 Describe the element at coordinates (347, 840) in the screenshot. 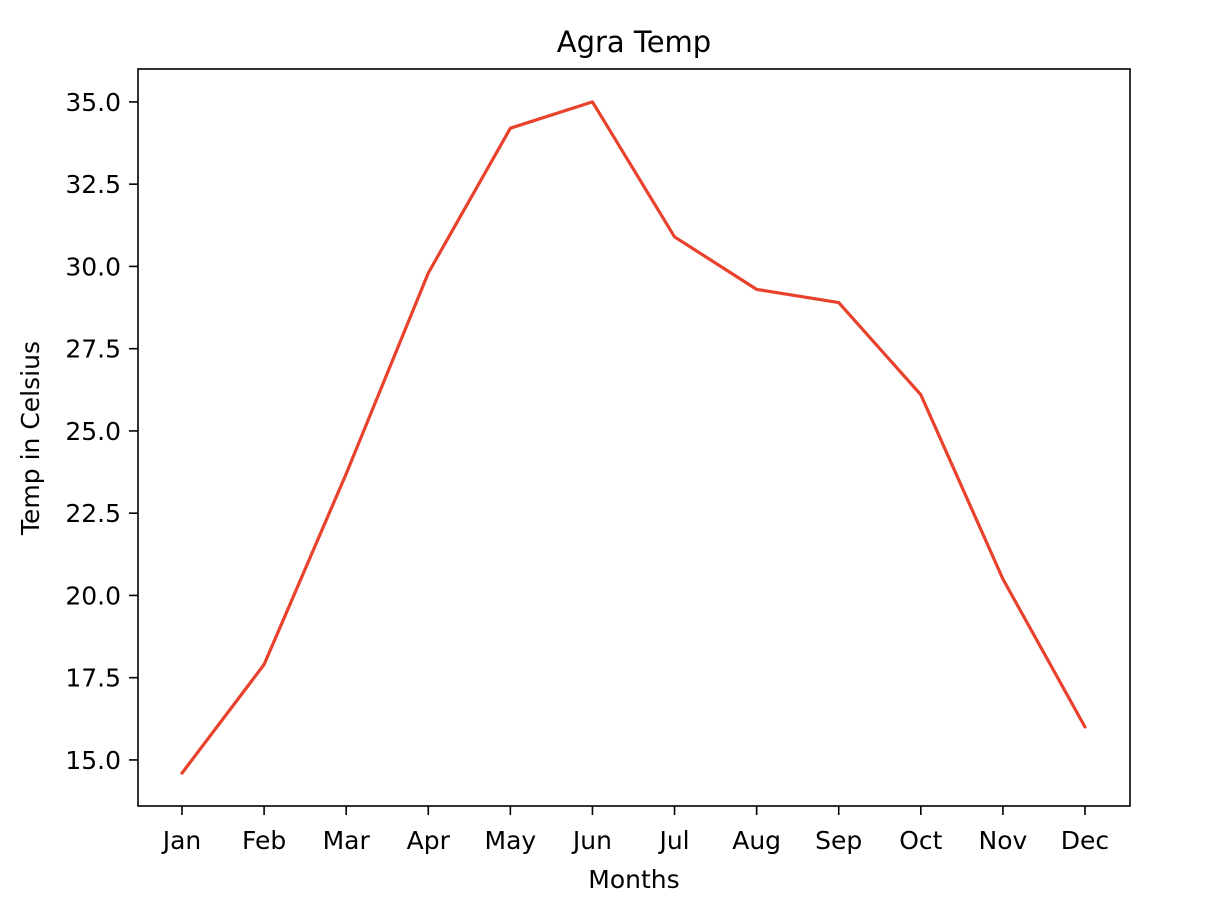

I see `x-tick-label: Mar` at that location.